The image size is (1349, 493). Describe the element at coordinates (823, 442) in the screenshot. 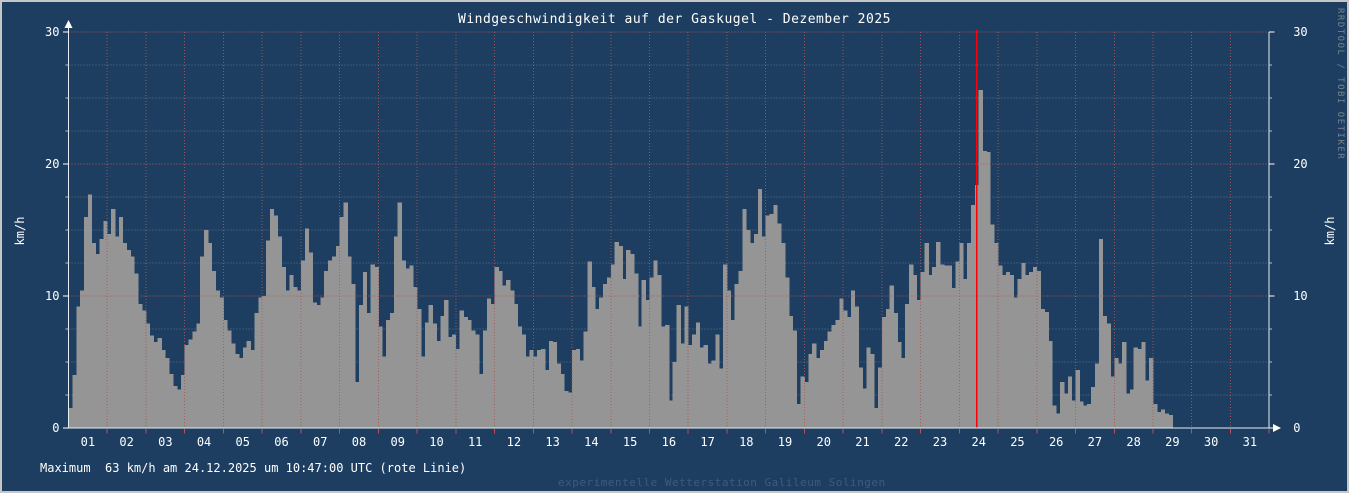

I see `x-tick-label: 20` at that location.